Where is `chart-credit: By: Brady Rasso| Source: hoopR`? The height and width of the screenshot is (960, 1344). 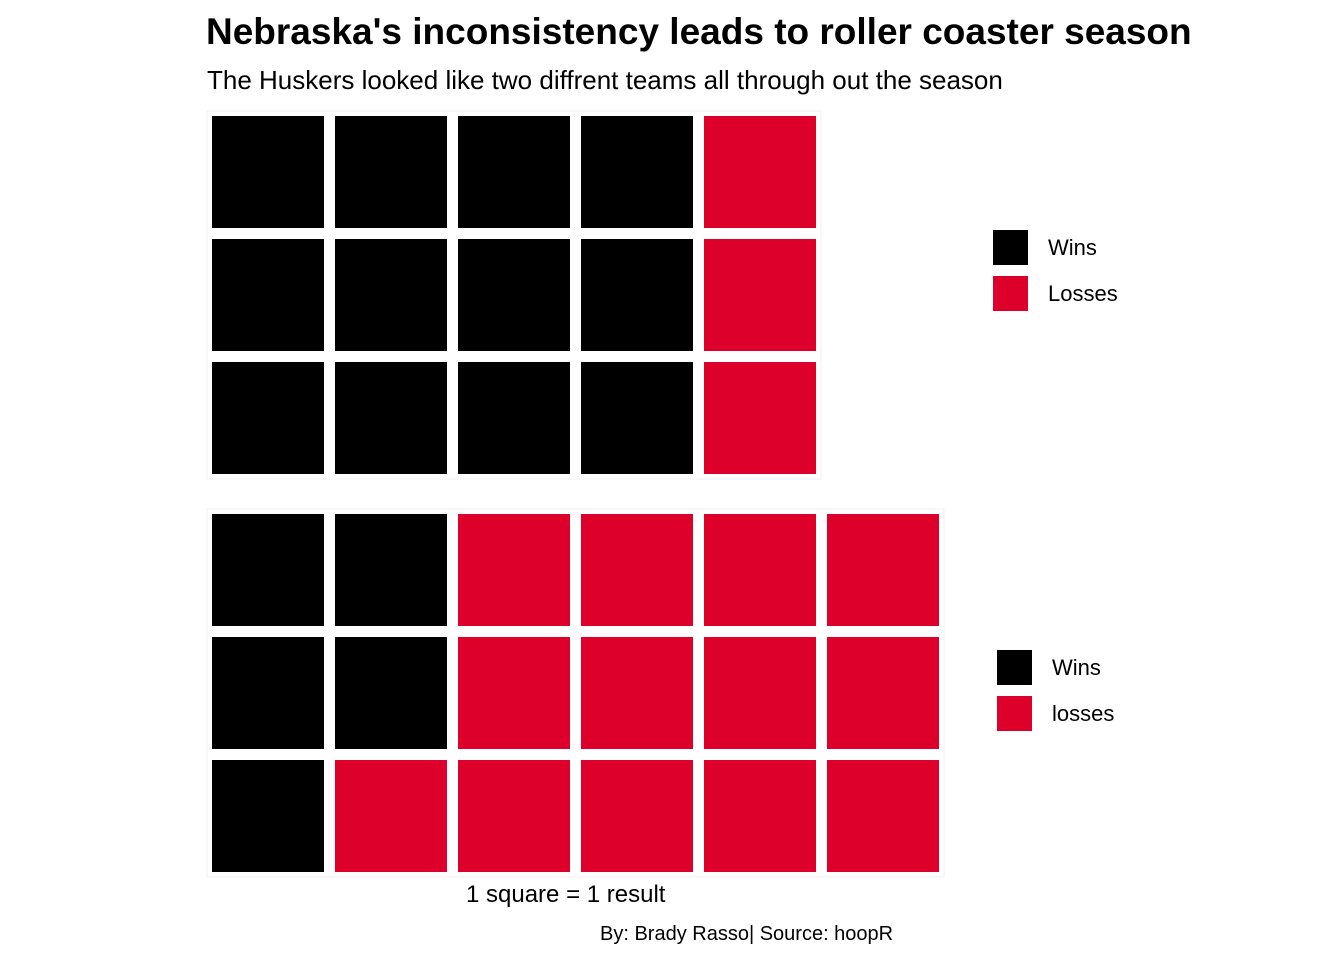 chart-credit: By: Brady Rasso| Source: hoopR is located at coordinates (747, 934).